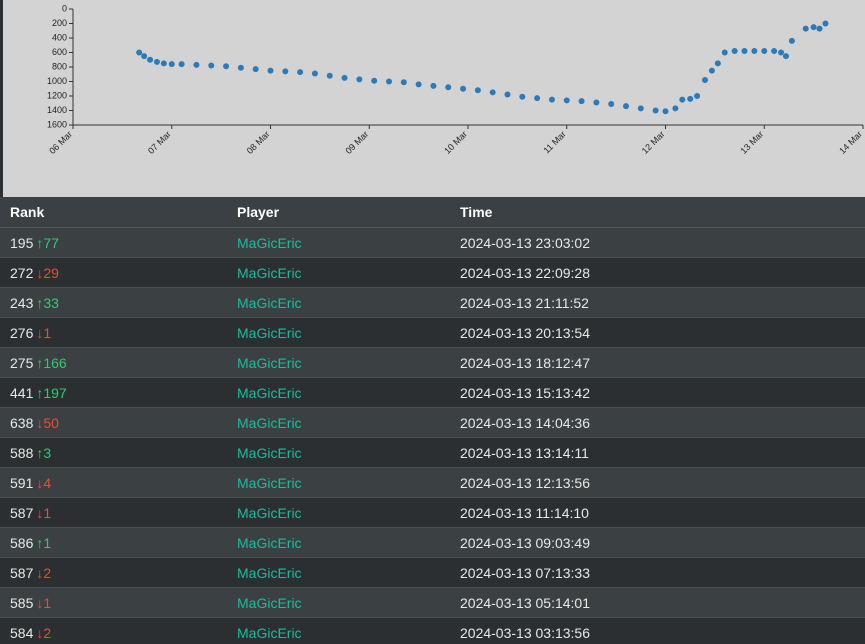 The width and height of the screenshot is (865, 644). What do you see at coordinates (432, 482) in the screenshot?
I see `table-row: 591 ↓4 MaGicEric 2024-03-13 12:13:56` at bounding box center [432, 482].